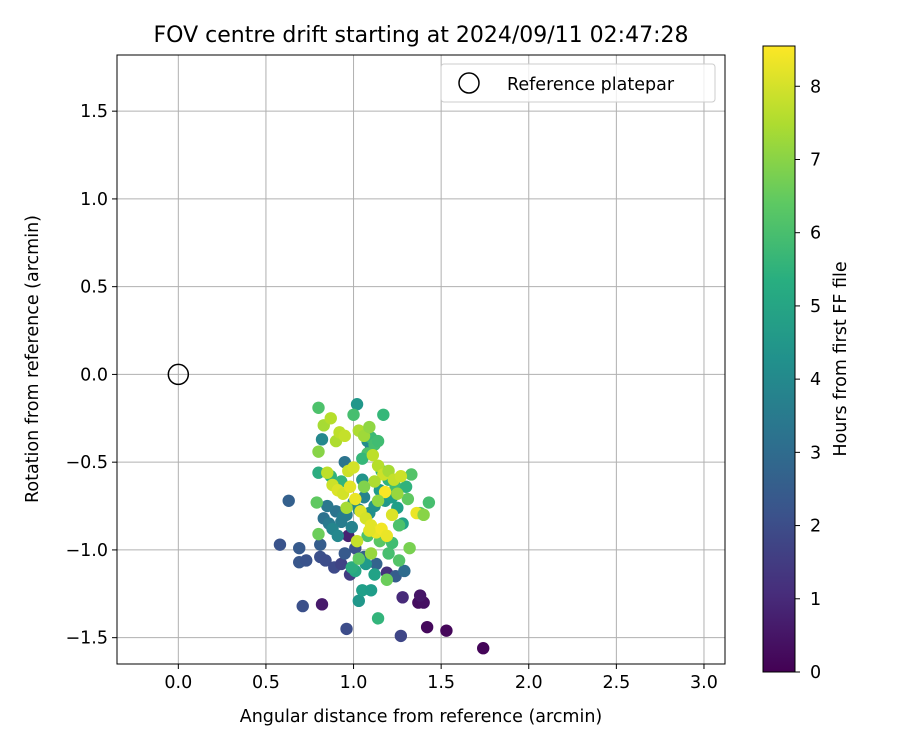 Image resolution: width=900 pixels, height=754 pixels. Describe the element at coordinates (354, 683) in the screenshot. I see `x-tick-label: 1.0` at that location.